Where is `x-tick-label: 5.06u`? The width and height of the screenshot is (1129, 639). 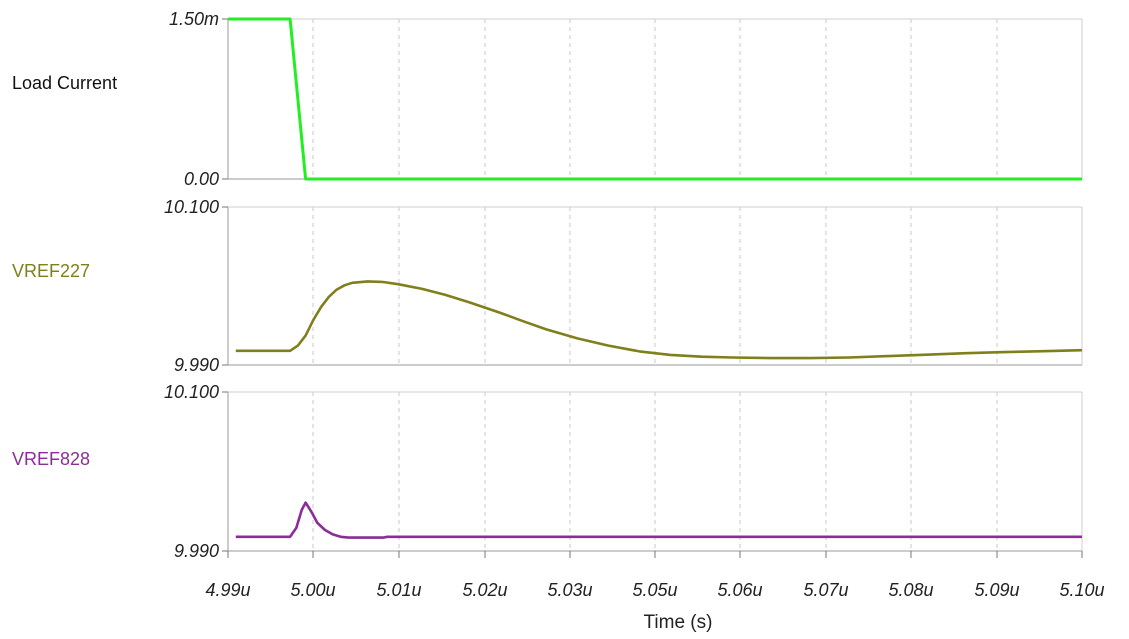
x-tick-label: 5.06u is located at coordinates (739, 590).